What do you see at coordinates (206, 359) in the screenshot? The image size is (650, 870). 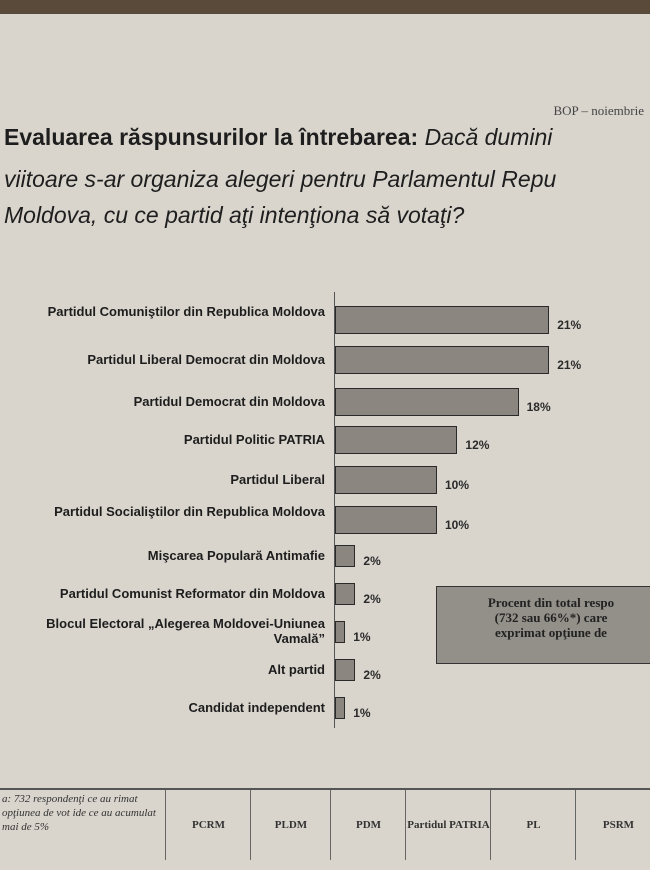 I see `category-label: Partidul Liberal Democrat din Moldova` at bounding box center [206, 359].